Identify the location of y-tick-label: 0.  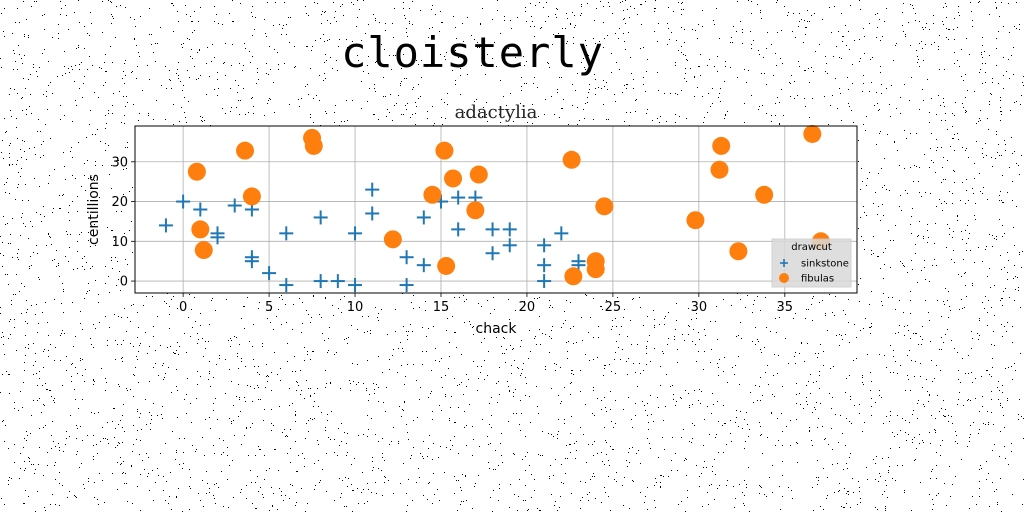
(124, 282).